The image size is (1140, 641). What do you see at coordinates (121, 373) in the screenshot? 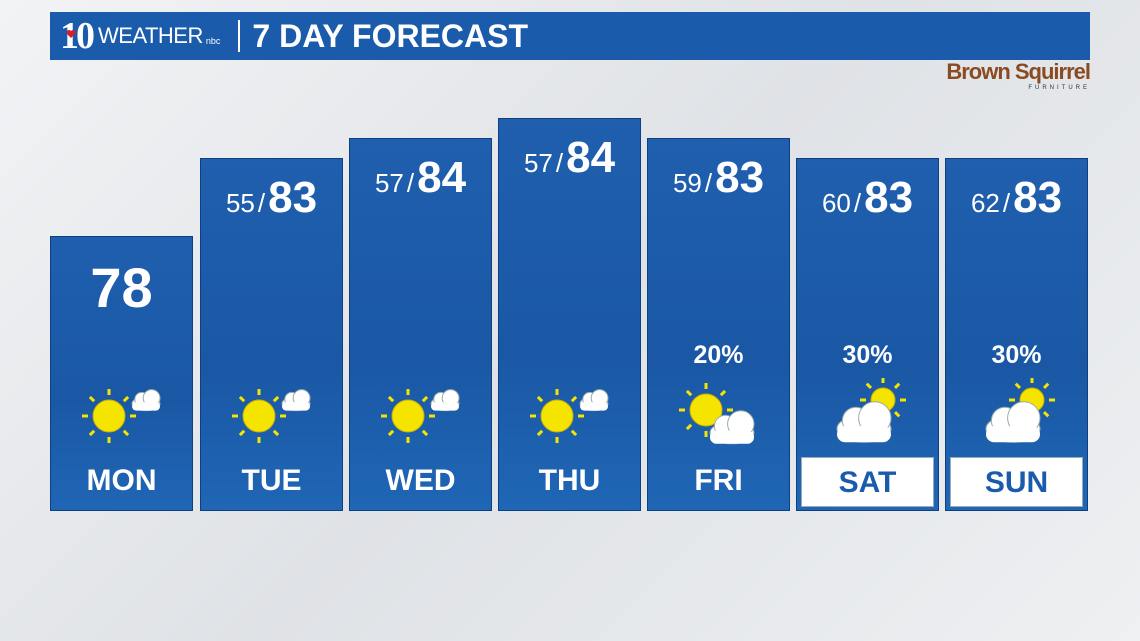
I see `day-column-mon: 78 MON` at bounding box center [121, 373].